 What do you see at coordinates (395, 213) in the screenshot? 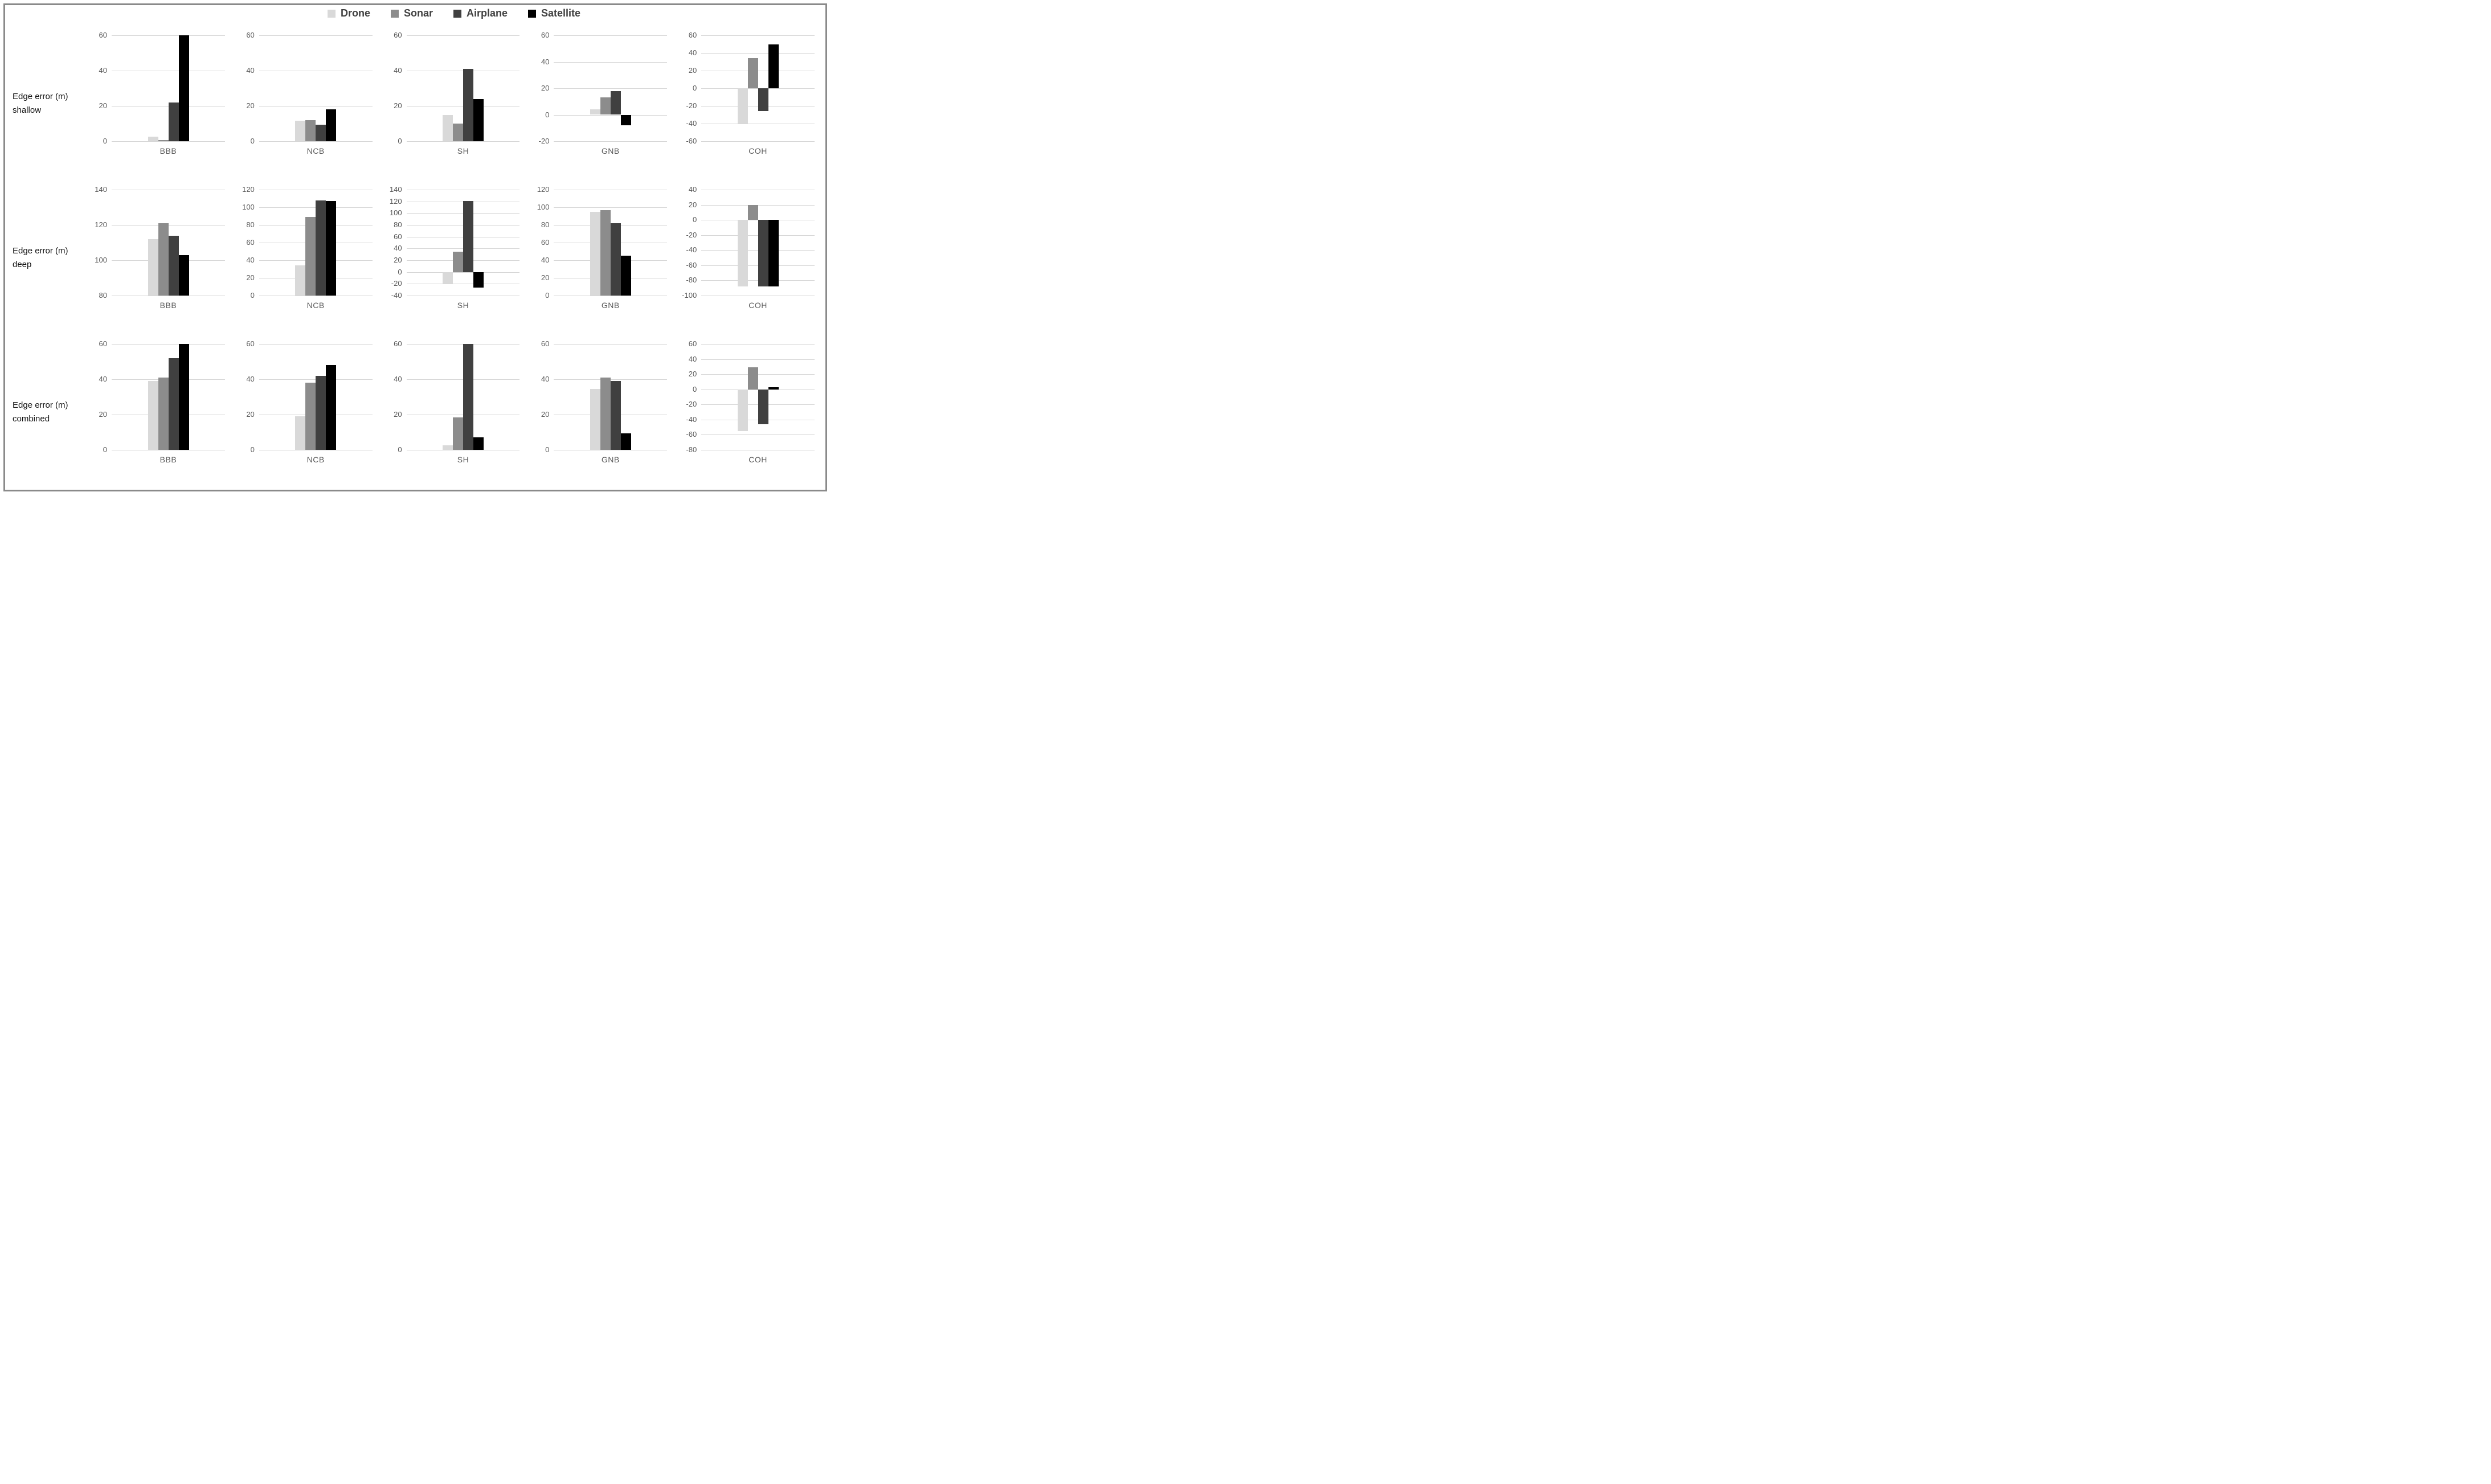
I see `y-tick-label: 100` at bounding box center [395, 213].